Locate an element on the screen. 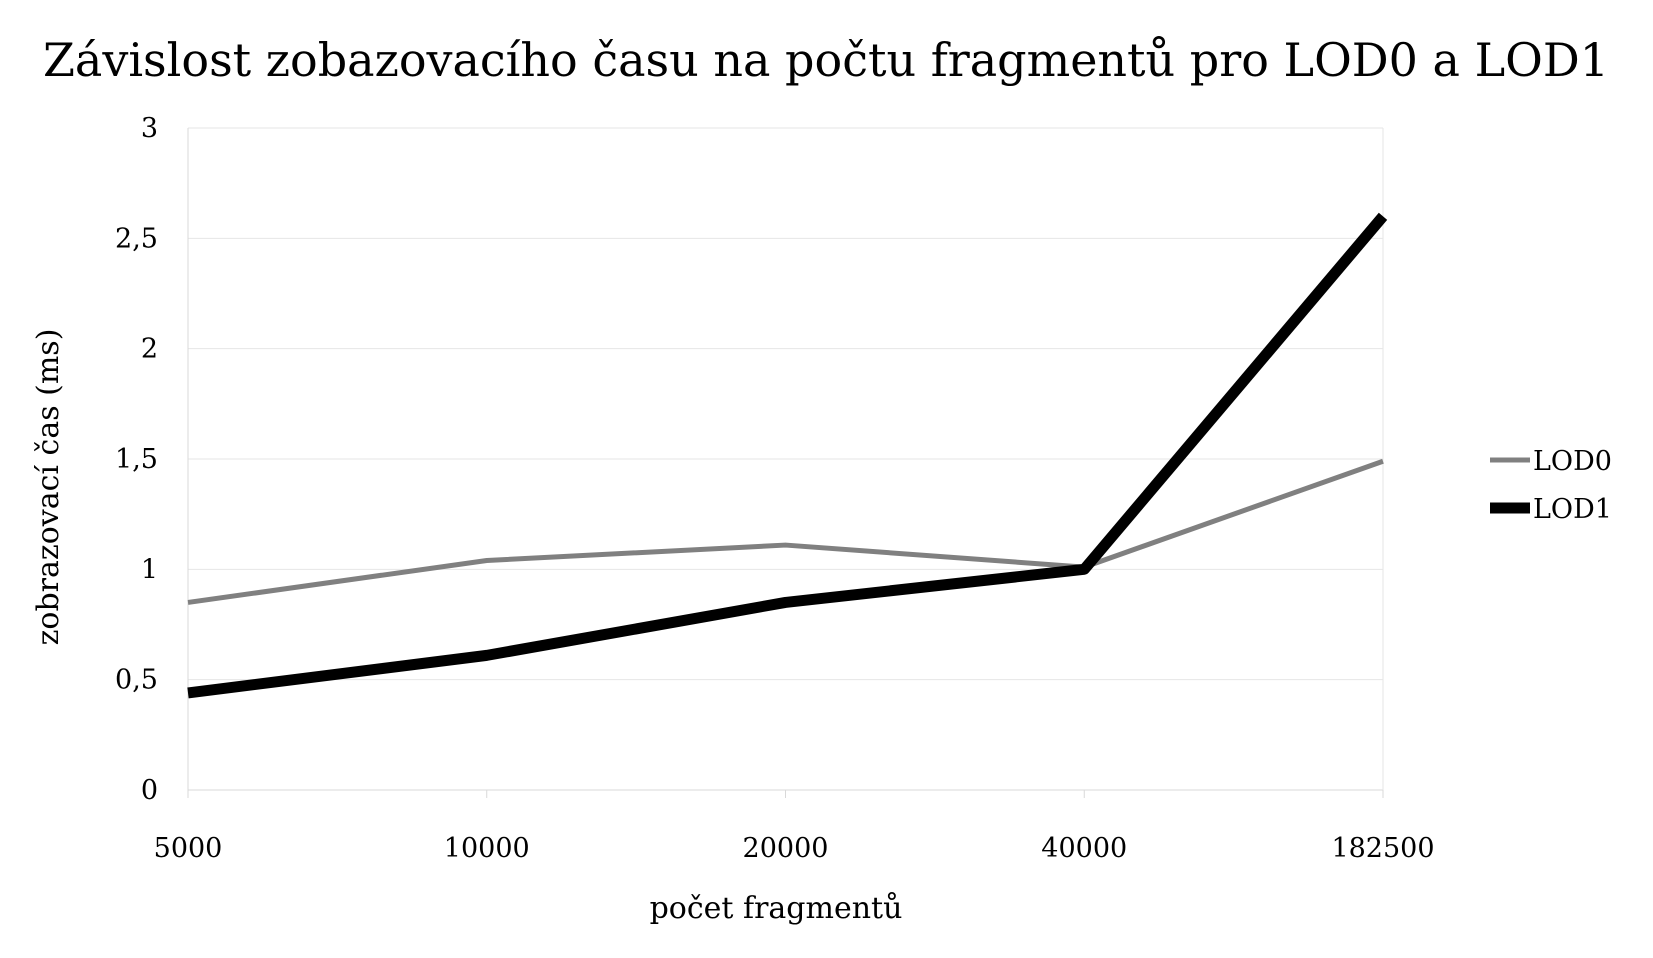  y-tick-labels: 0 0,5 1 1,5 2 2,5 3 is located at coordinates (136, 459).